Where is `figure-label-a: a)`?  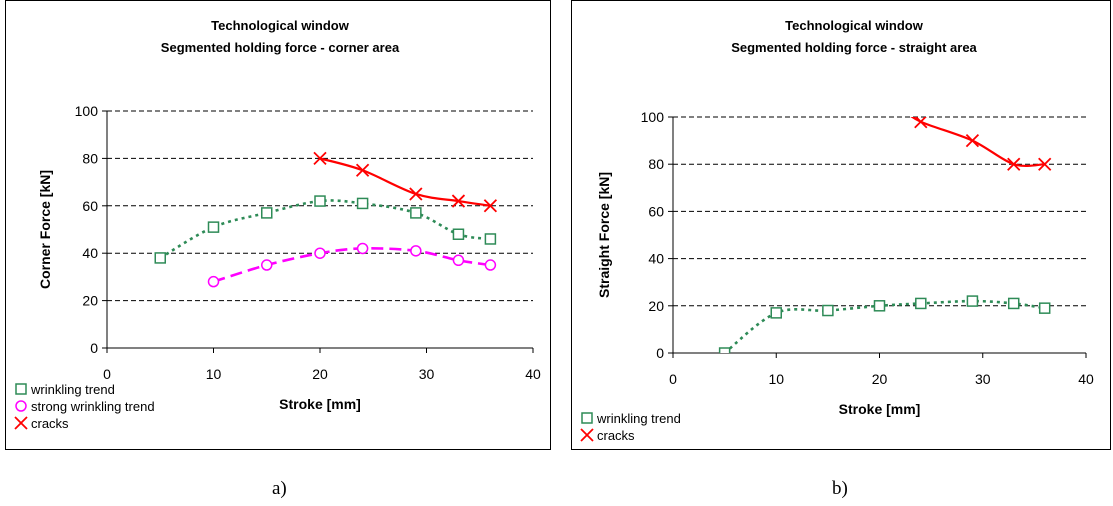 figure-label-a: a) is located at coordinates (279, 488).